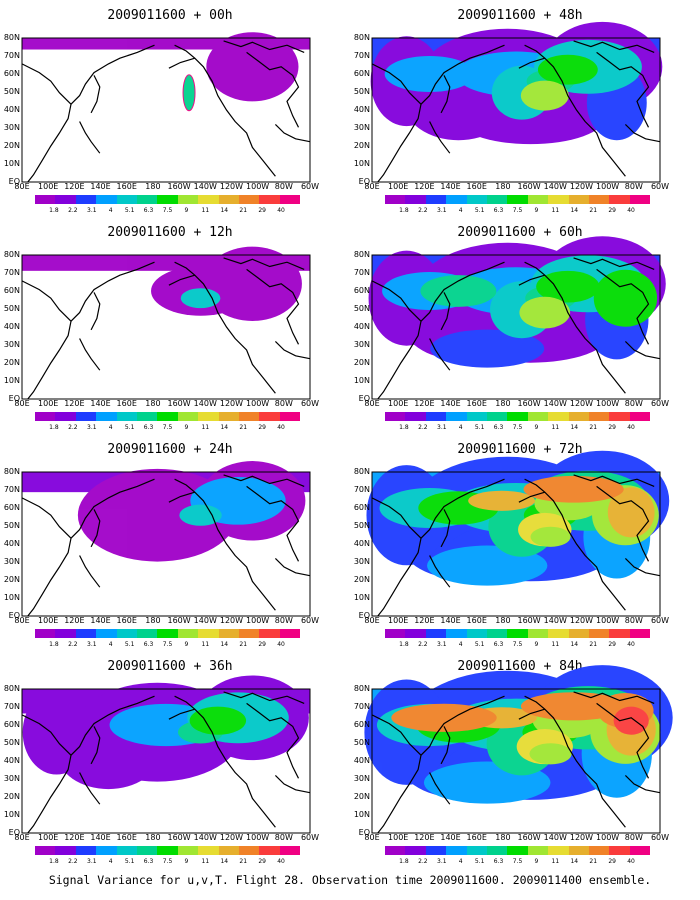  What do you see at coordinates (518, 850) in the screenshot?
I see `colorbar` at bounding box center [518, 850].